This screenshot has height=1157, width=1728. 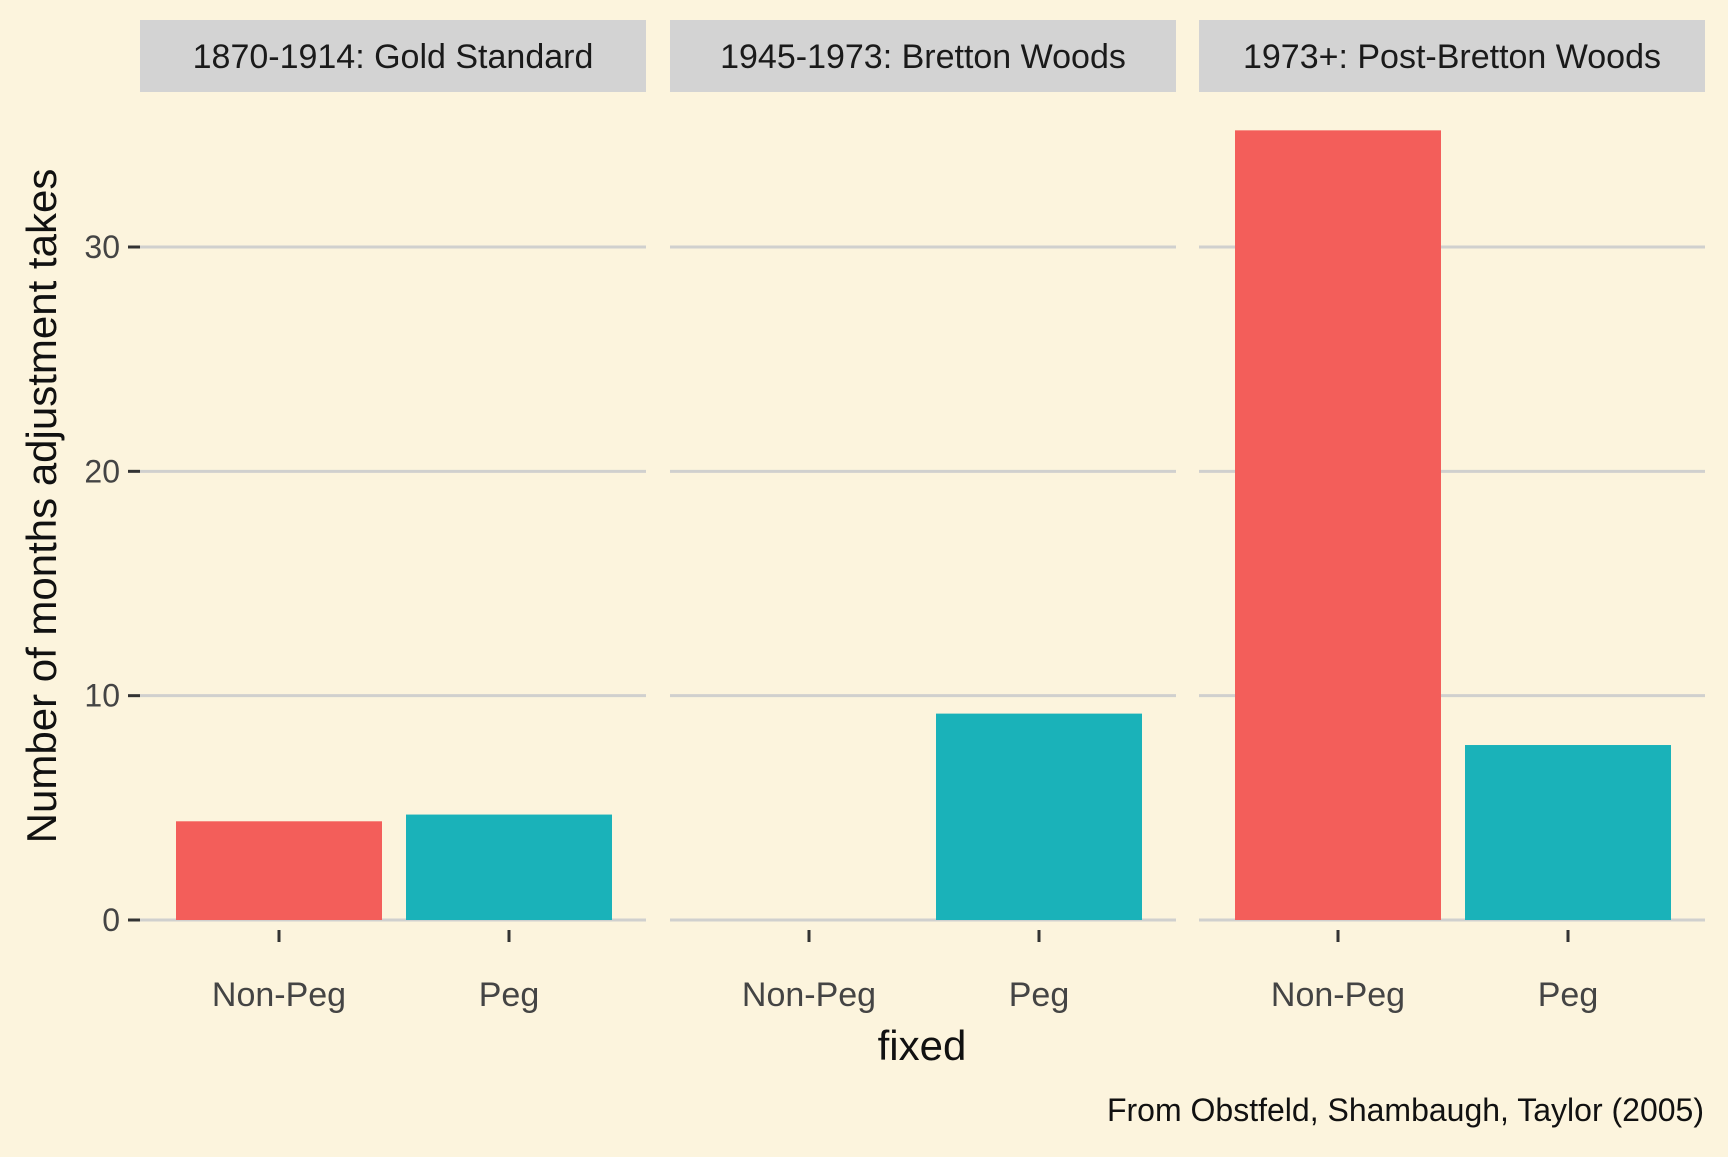 What do you see at coordinates (102, 471) in the screenshot?
I see `y-tick-label: 20` at bounding box center [102, 471].